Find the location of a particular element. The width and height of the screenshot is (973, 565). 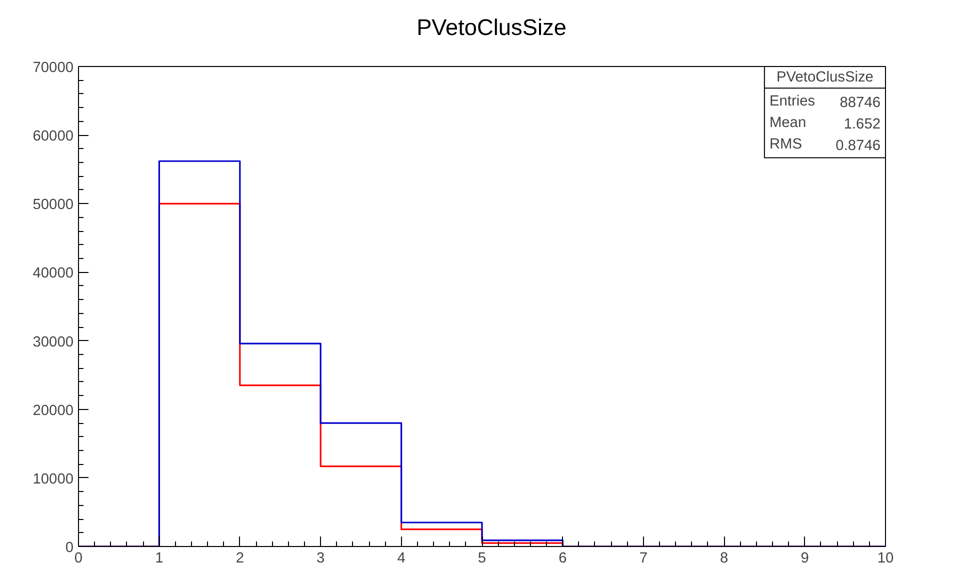

x-tick-label: 5 is located at coordinates (482, 557).